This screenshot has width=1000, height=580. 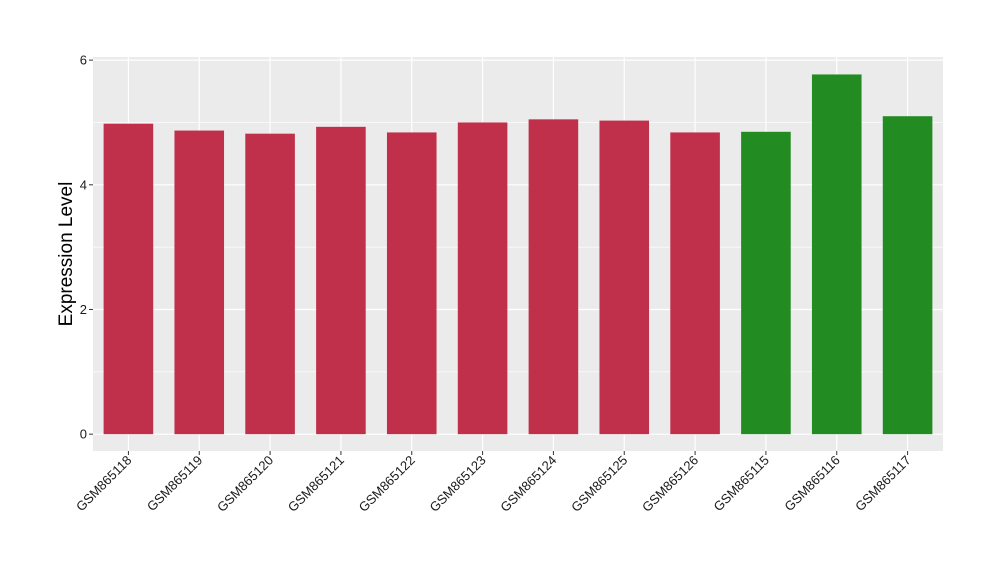 What do you see at coordinates (83, 434) in the screenshot?
I see `y-tick-label: 0` at bounding box center [83, 434].